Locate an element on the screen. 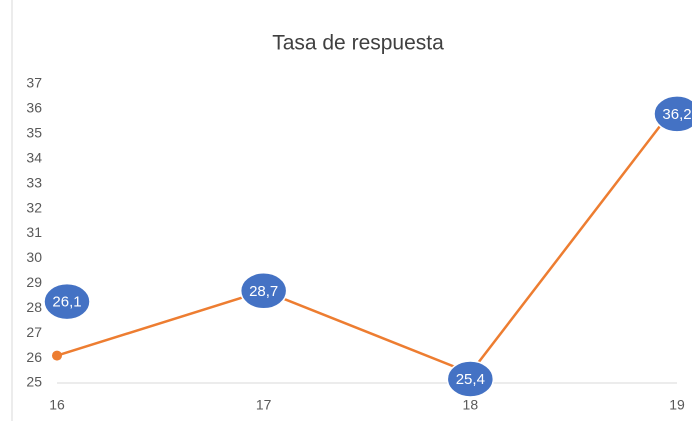  y-tick-label: 25 is located at coordinates (34, 382).